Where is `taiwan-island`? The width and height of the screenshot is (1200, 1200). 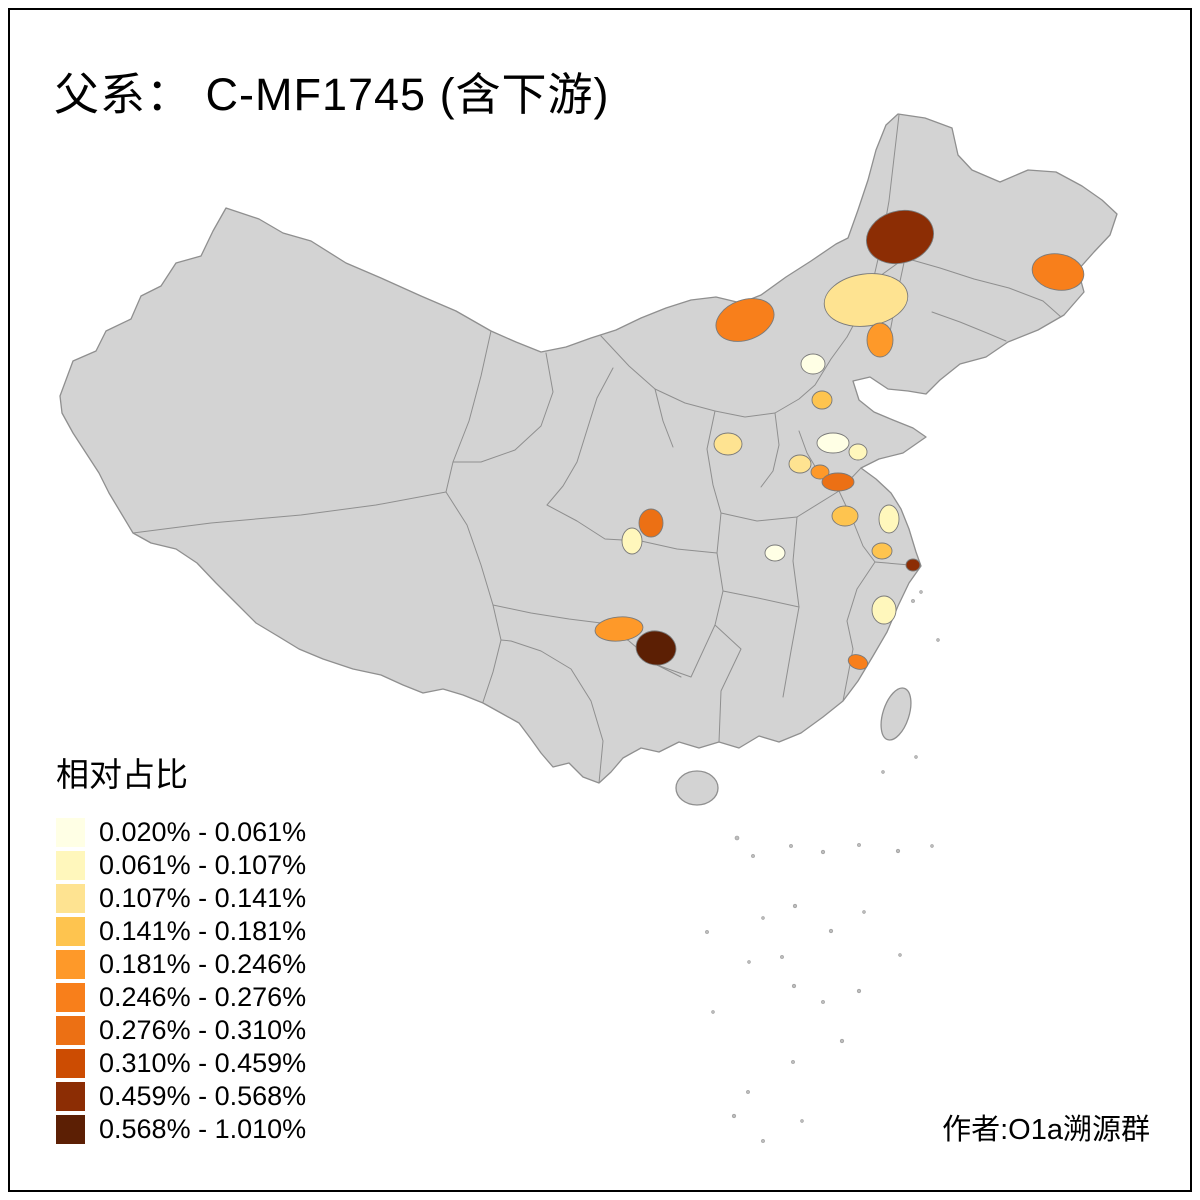
taiwan-island is located at coordinates (896, 714).